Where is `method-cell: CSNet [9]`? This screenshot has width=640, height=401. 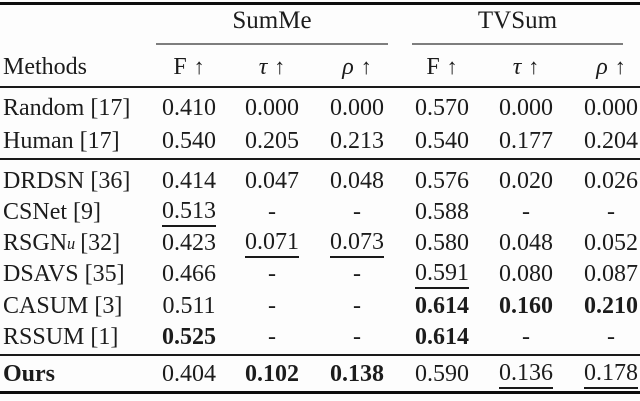
method-cell: CSNet [9] is located at coordinates (52, 212).